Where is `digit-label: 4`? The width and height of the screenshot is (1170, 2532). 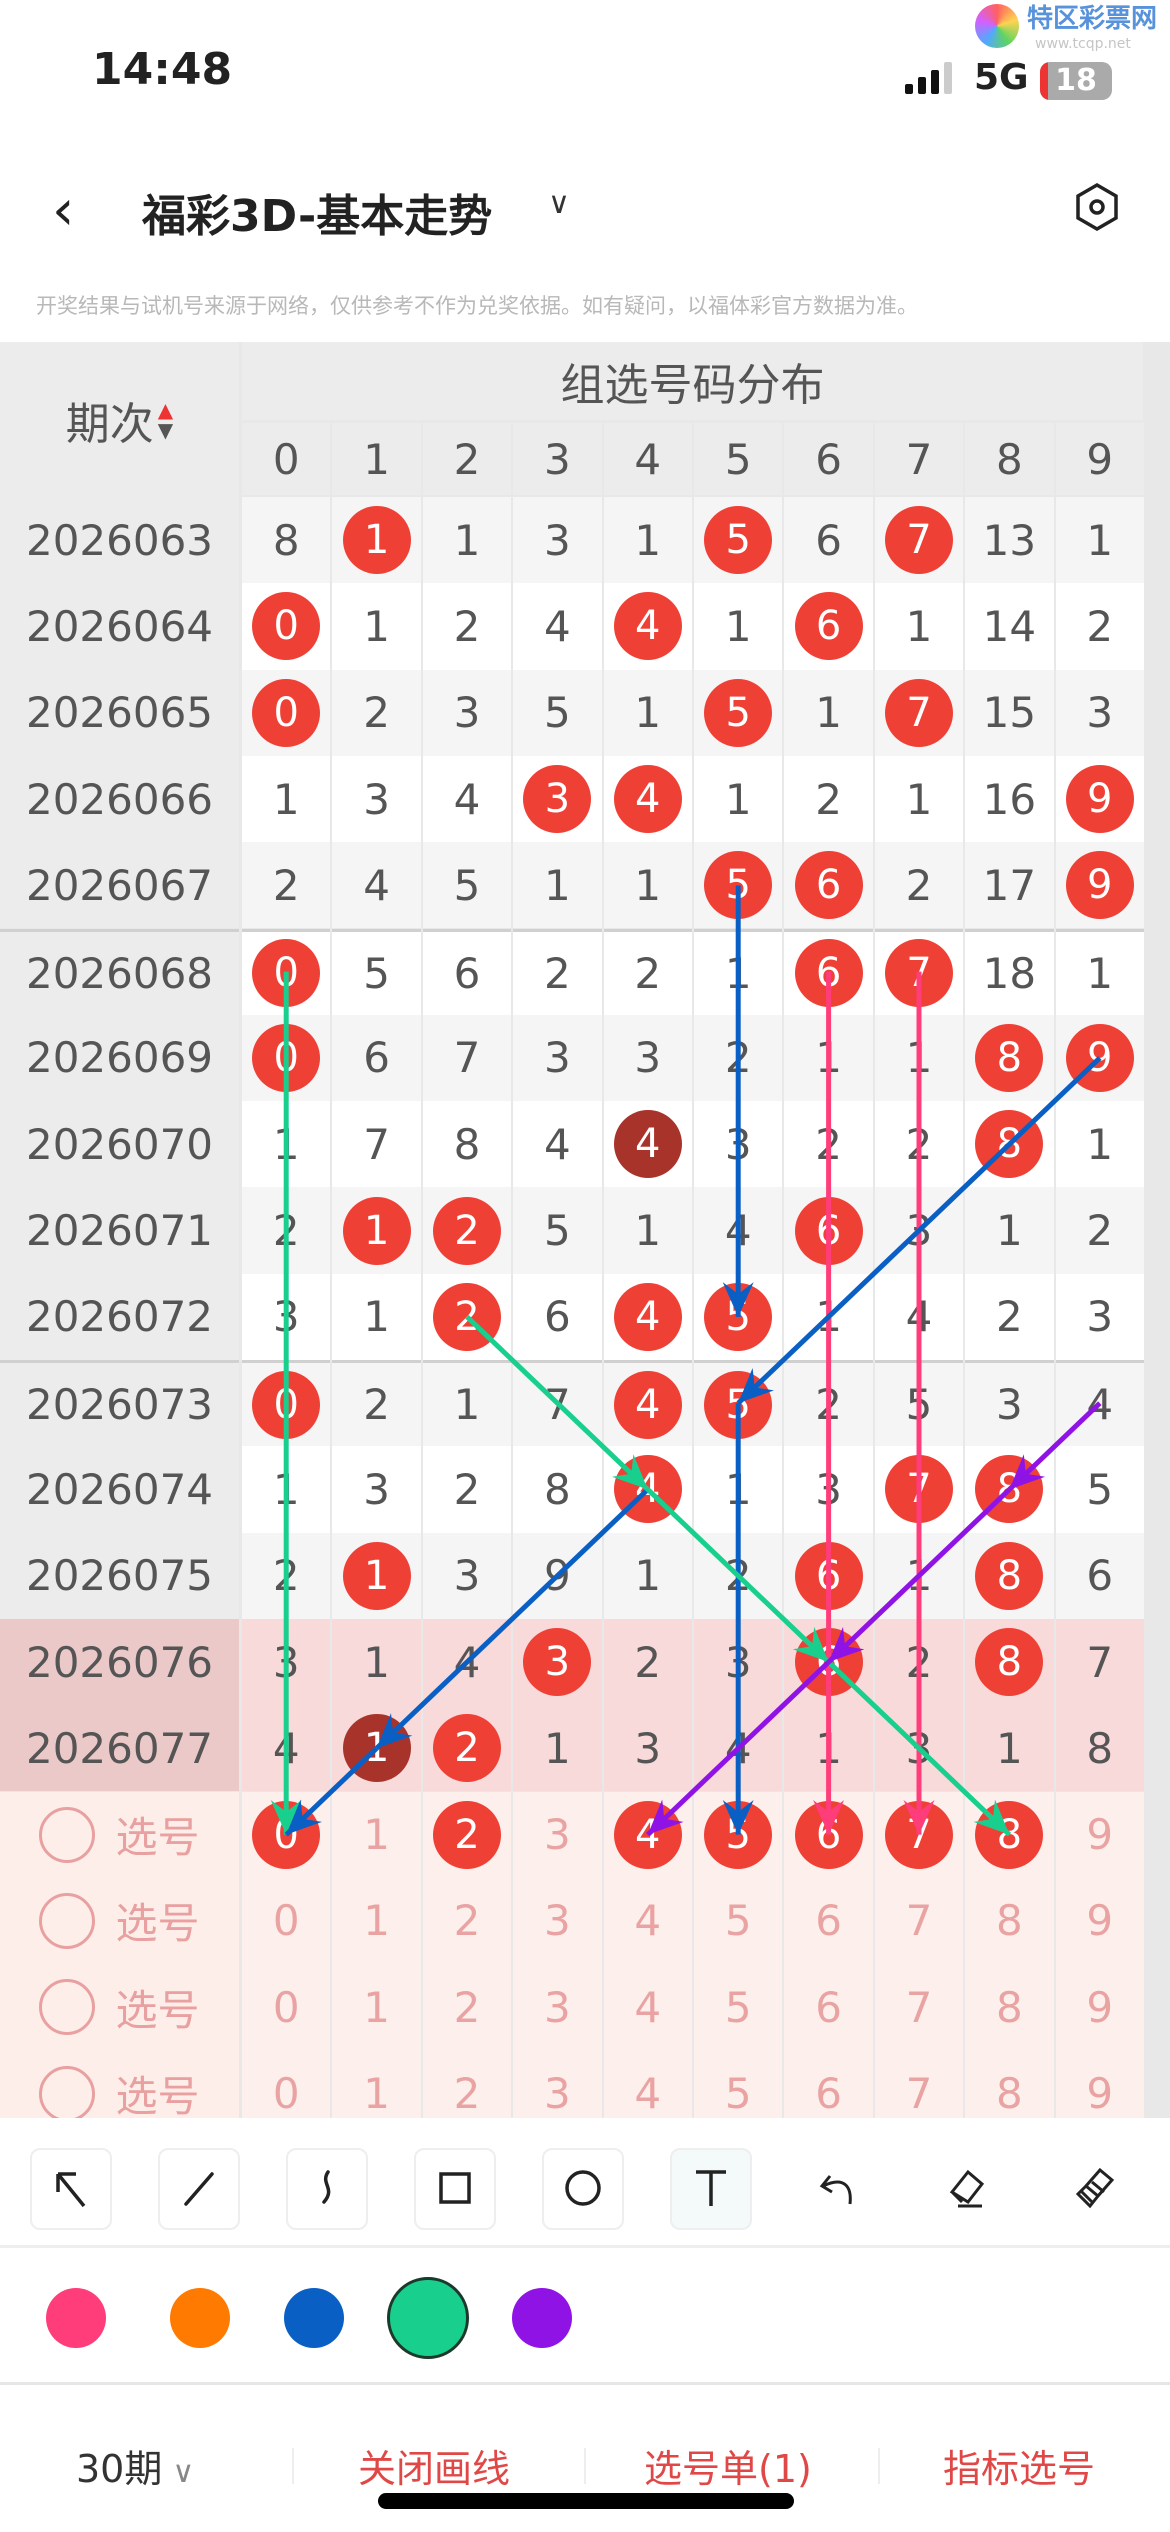 digit-label: 4 is located at coordinates (648, 2093).